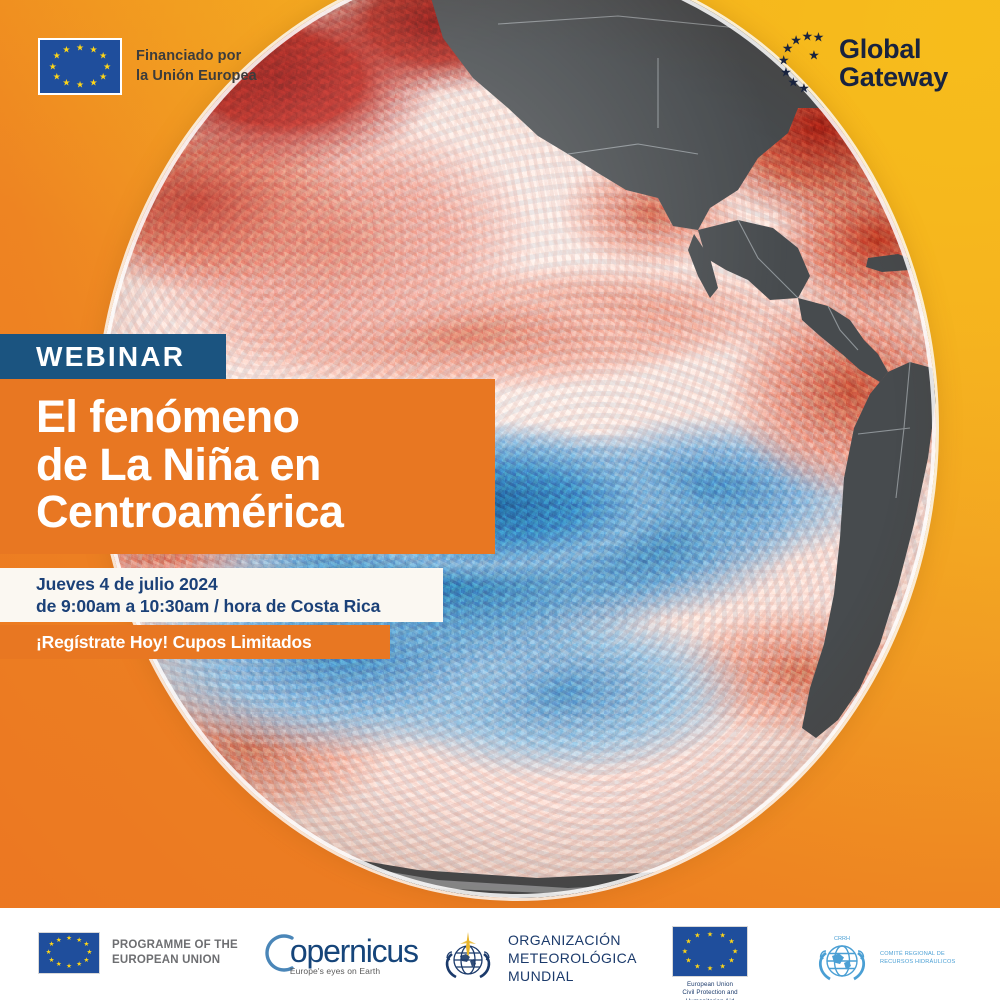 The image size is (1000, 1000). What do you see at coordinates (166, 960) in the screenshot?
I see `copernicus-eu-line2: EUROPEAN UNION` at bounding box center [166, 960].